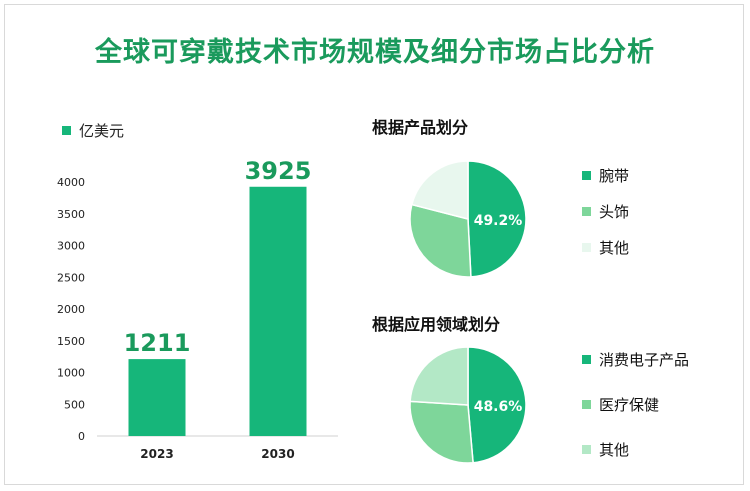  I want to click on pie2-legend-item: 消费电子产品, so click(635, 359).